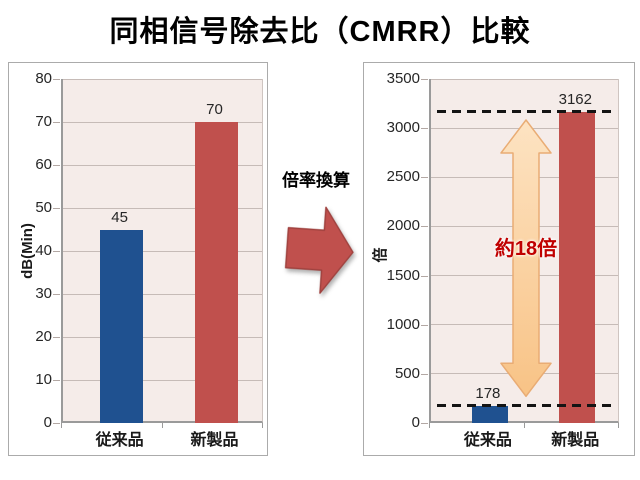 The height and width of the screenshot is (480, 640). Describe the element at coordinates (403, 177) in the screenshot. I see `y-tick-label: 2500` at that location.